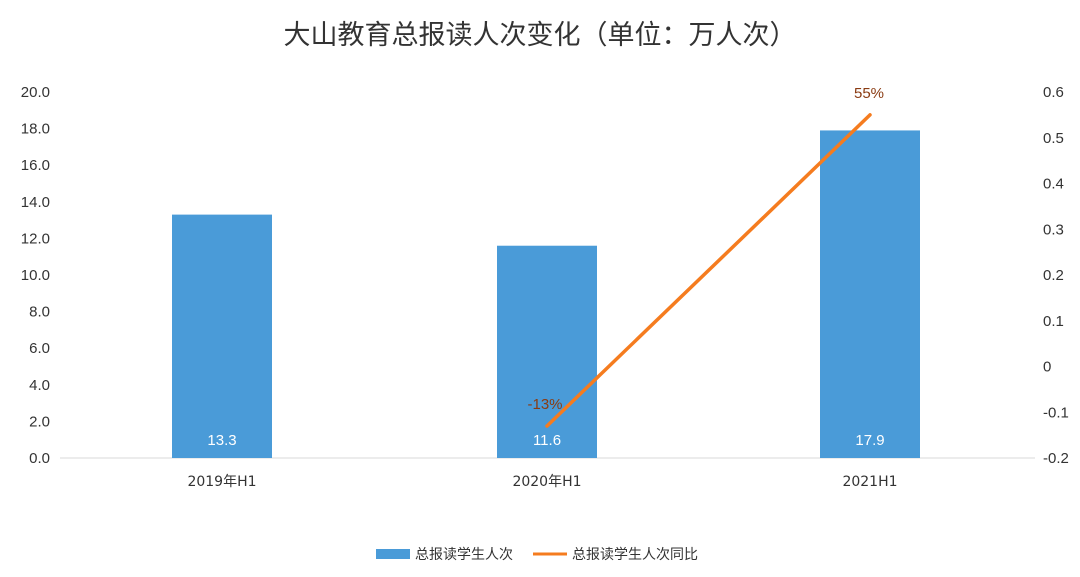 The height and width of the screenshot is (577, 1080). What do you see at coordinates (39, 348) in the screenshot?
I see `left-axis-tick: 6.0` at bounding box center [39, 348].